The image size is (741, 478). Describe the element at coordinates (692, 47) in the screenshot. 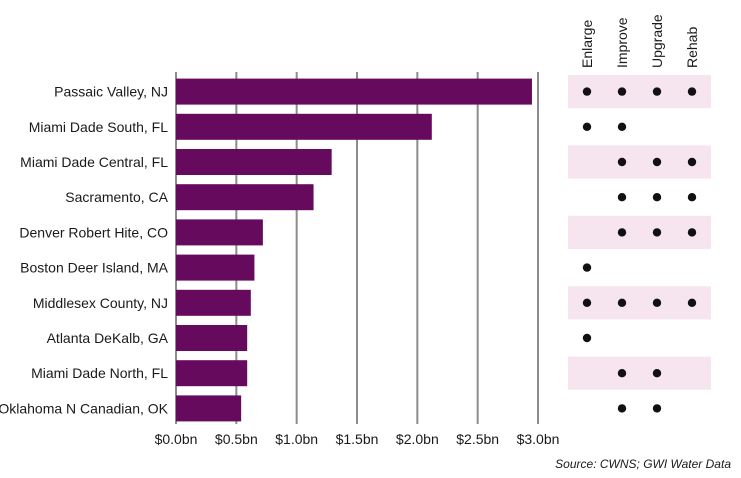

I see `matrix-column-label: Rehab` at that location.